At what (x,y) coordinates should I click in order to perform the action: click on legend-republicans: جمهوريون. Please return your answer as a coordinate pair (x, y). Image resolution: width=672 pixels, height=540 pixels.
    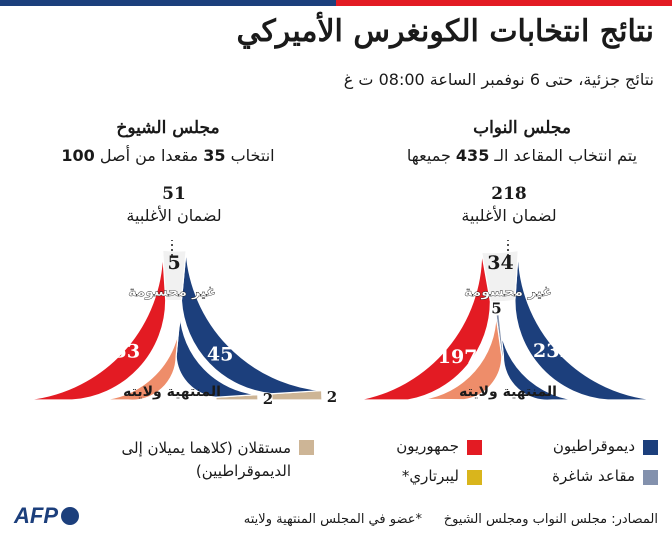
    Looking at the image, I should click on (439, 446).